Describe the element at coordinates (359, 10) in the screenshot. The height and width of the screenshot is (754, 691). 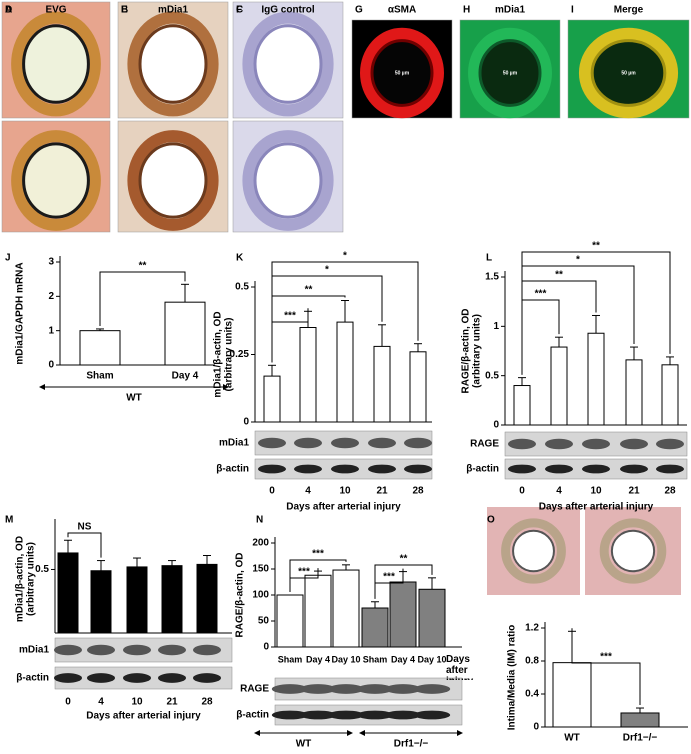
I see `panel-letter: G` at that location.